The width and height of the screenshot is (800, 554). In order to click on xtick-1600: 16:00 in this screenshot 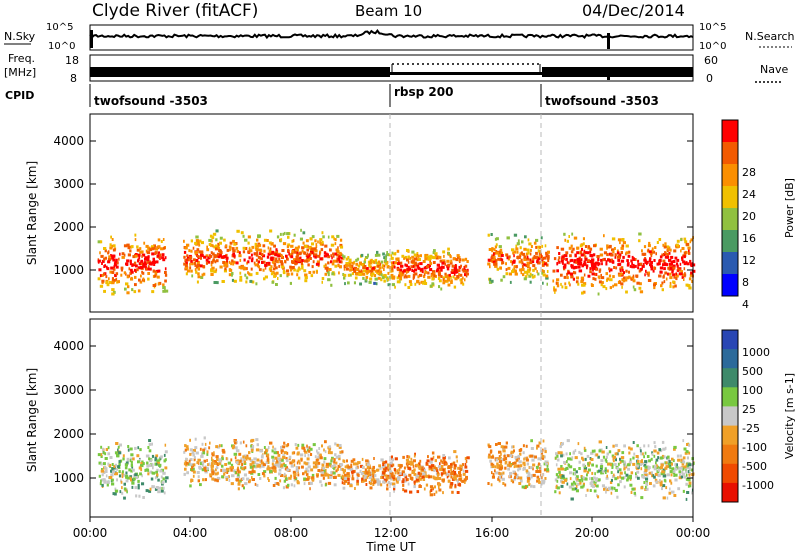, I will do `click(492, 533)`.